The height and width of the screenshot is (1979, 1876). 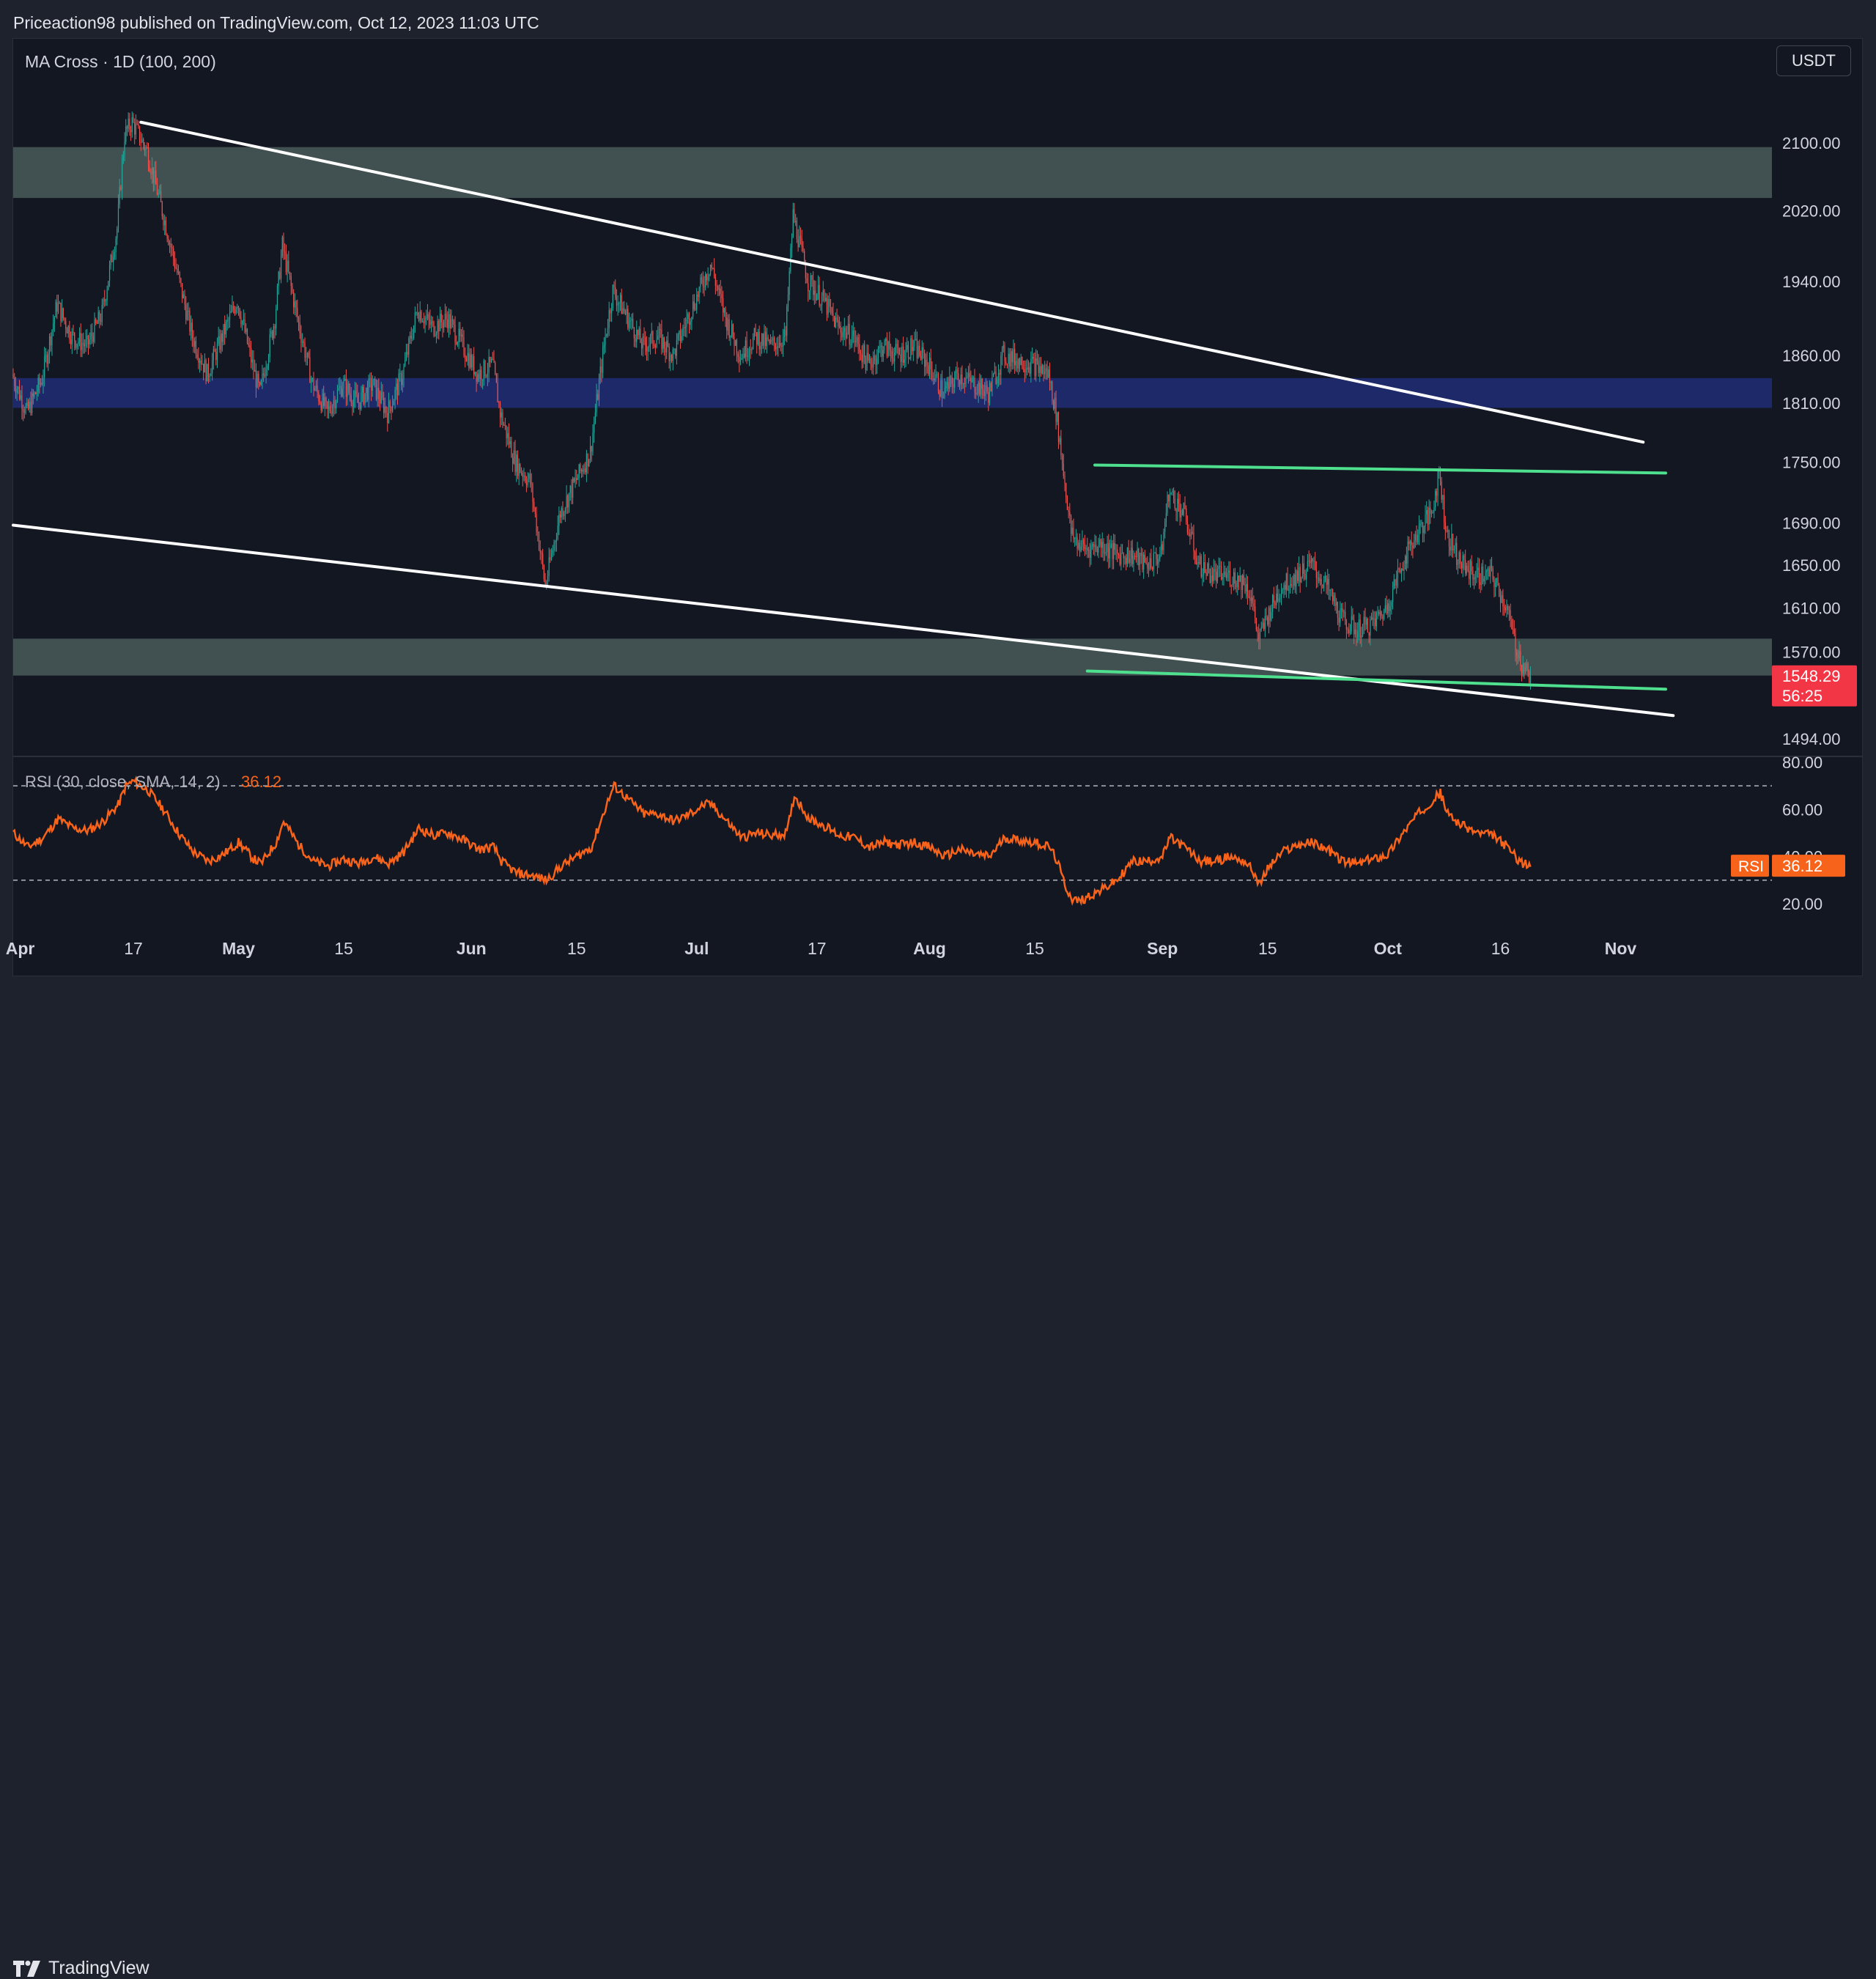 I want to click on trendline-descending-lower, so click(x=843, y=620).